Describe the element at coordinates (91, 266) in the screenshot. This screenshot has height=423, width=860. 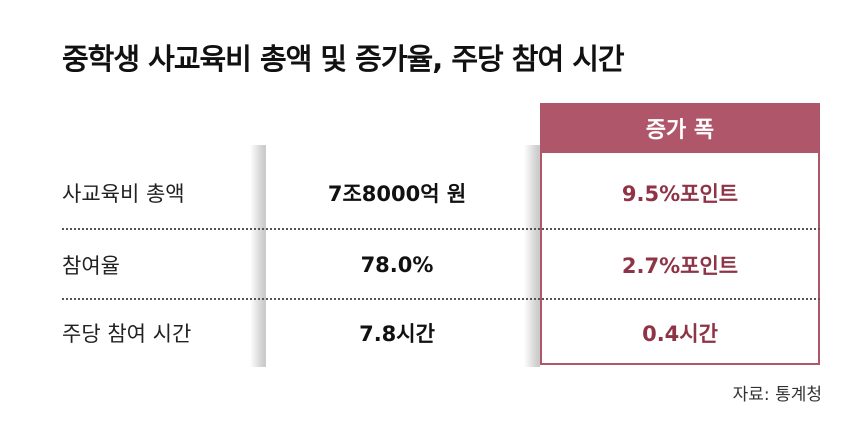
I see `row-label: 참여율` at that location.